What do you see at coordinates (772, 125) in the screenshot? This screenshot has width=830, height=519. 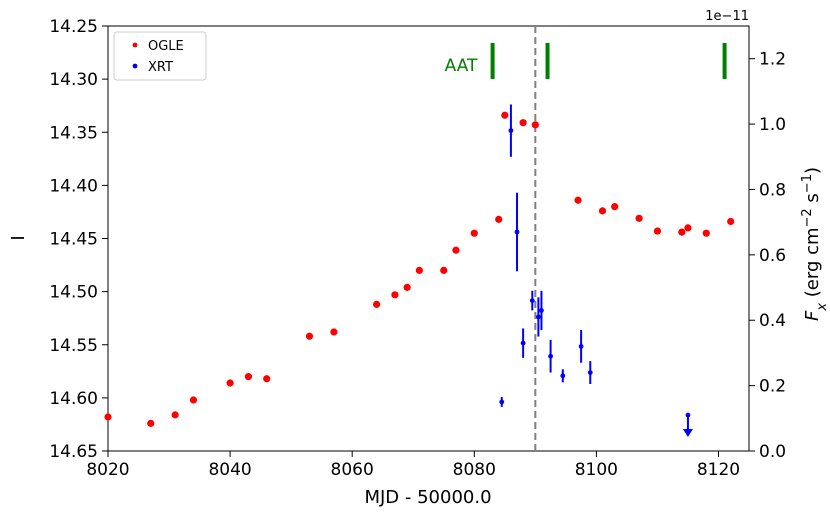 I see `y-right-tick-label: 1.0` at bounding box center [772, 125].